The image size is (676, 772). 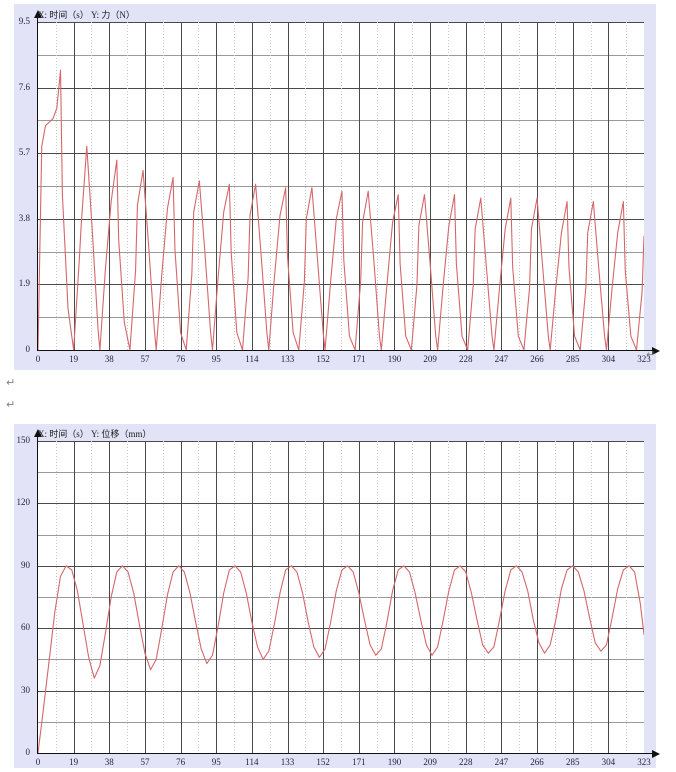 What do you see at coordinates (86, 15) in the screenshot?
I see `force-chart-title: X: 时间（s） Y: 力（N）` at bounding box center [86, 15].